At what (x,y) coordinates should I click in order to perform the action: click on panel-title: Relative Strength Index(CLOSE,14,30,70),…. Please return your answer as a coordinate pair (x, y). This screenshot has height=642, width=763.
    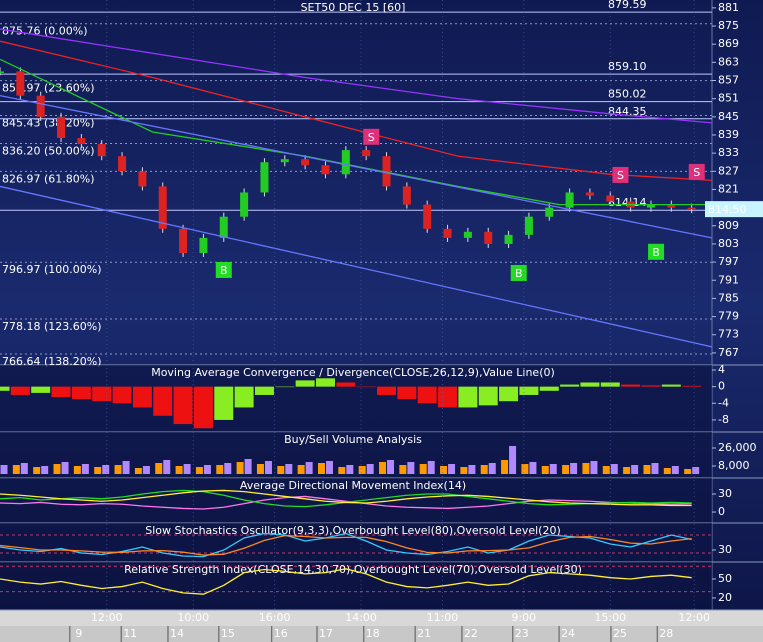
    Looking at the image, I should click on (353, 569).